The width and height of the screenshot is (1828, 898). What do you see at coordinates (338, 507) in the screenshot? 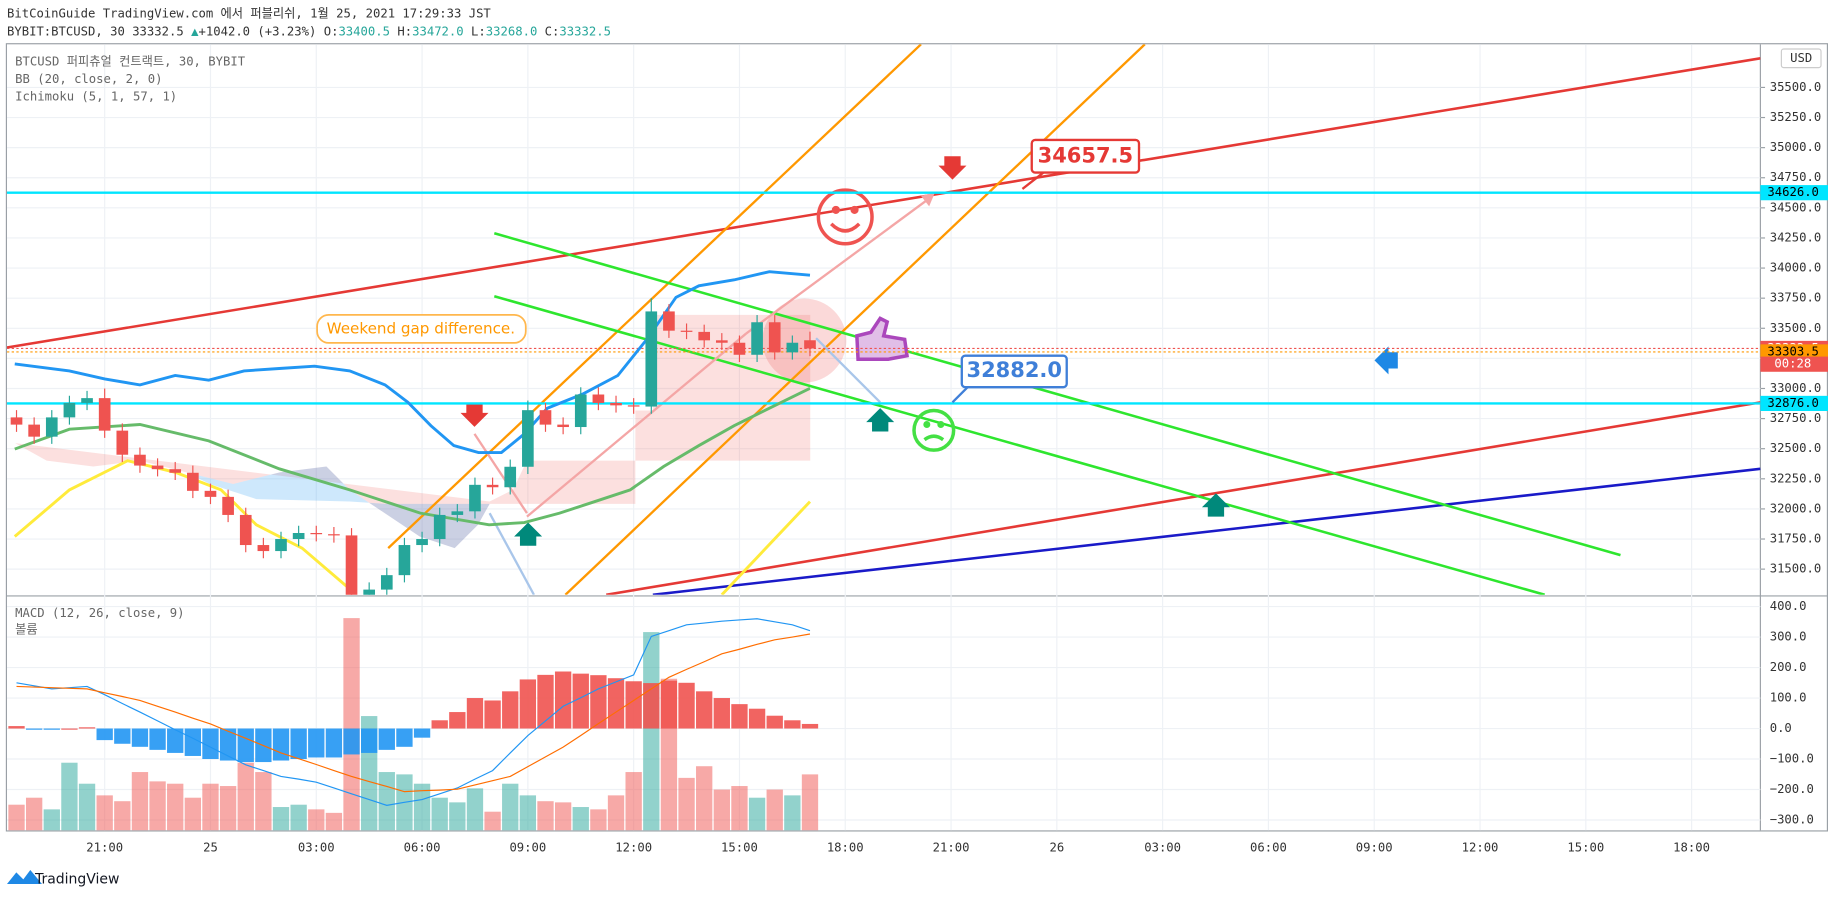
I see `cloud-blue` at bounding box center [338, 507].